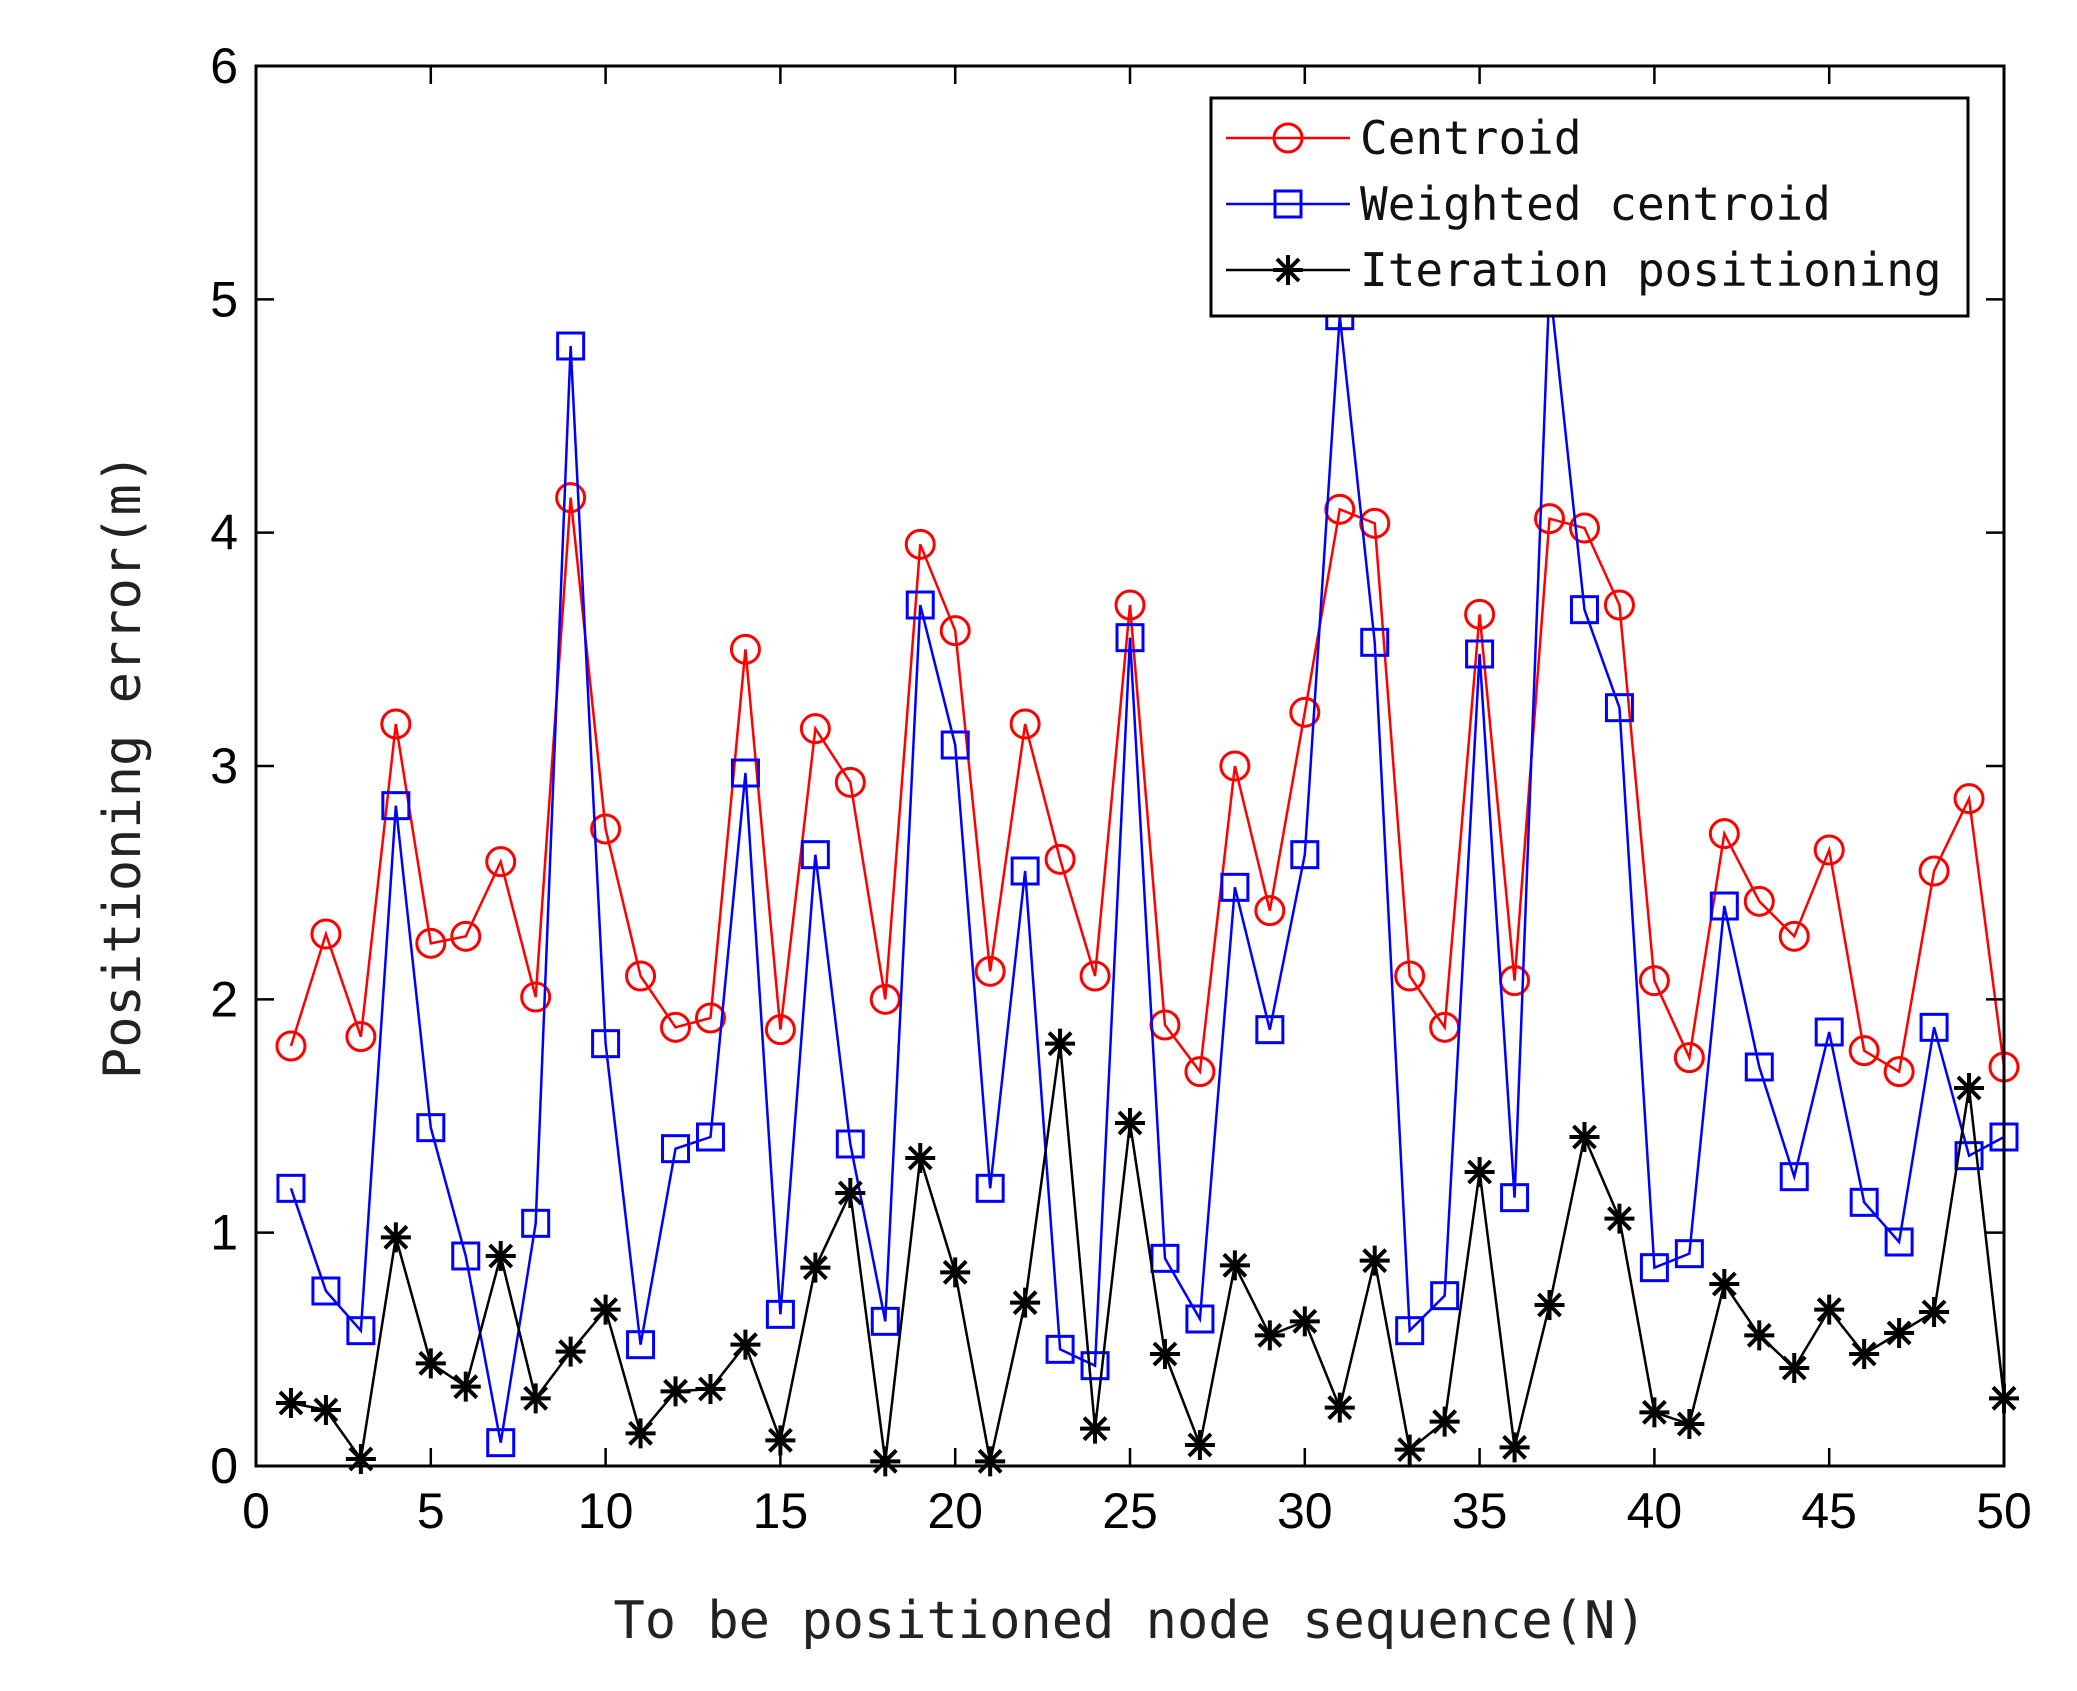 The image size is (2077, 1691). I want to click on legend-label-centroid: Centroid, so click(1471, 138).